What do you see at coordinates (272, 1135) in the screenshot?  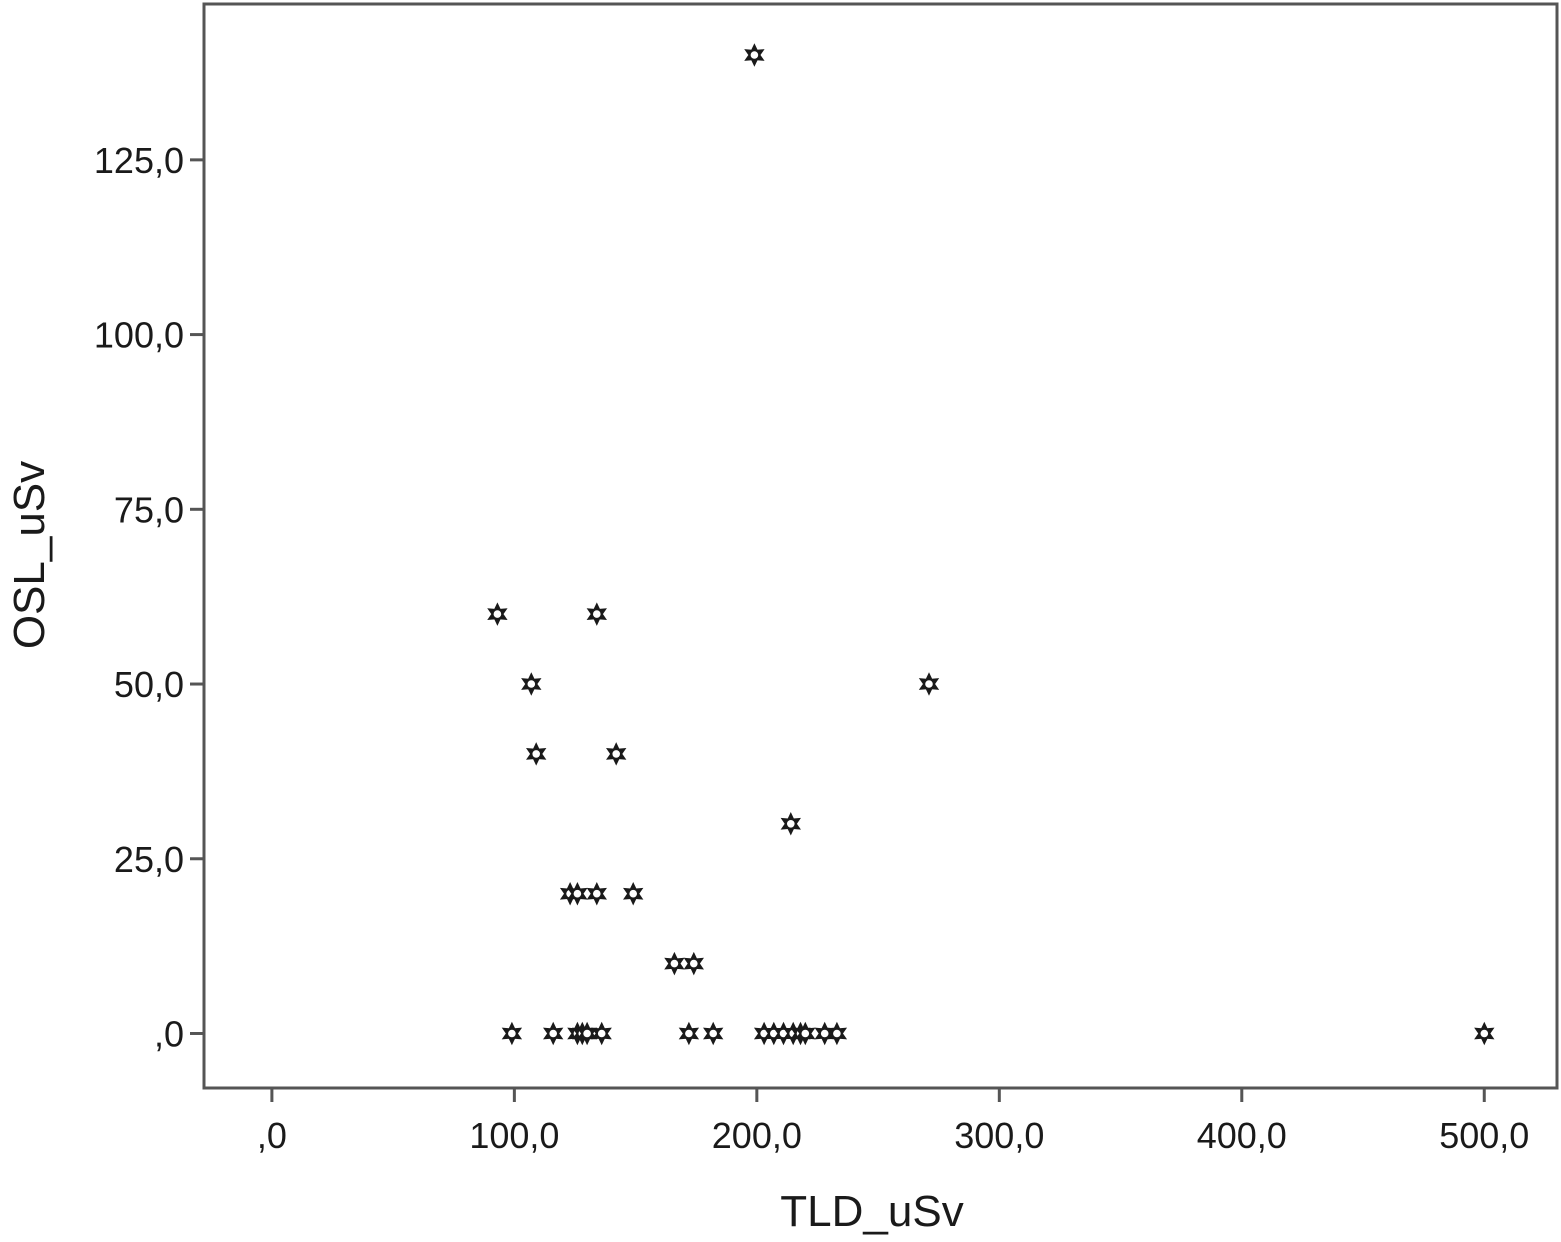 I see `x-tick-label: ,0` at bounding box center [272, 1135].